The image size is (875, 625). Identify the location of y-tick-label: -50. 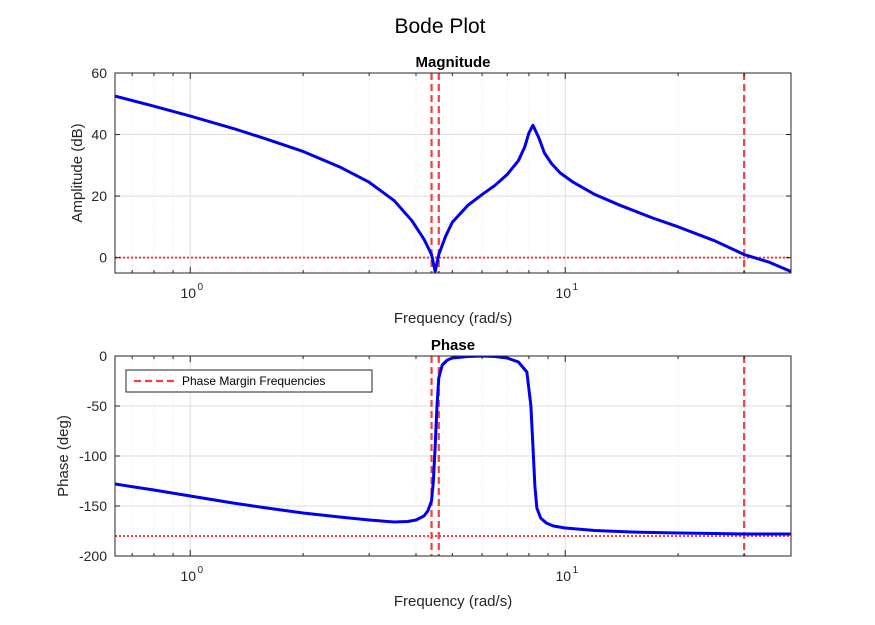
(97, 406).